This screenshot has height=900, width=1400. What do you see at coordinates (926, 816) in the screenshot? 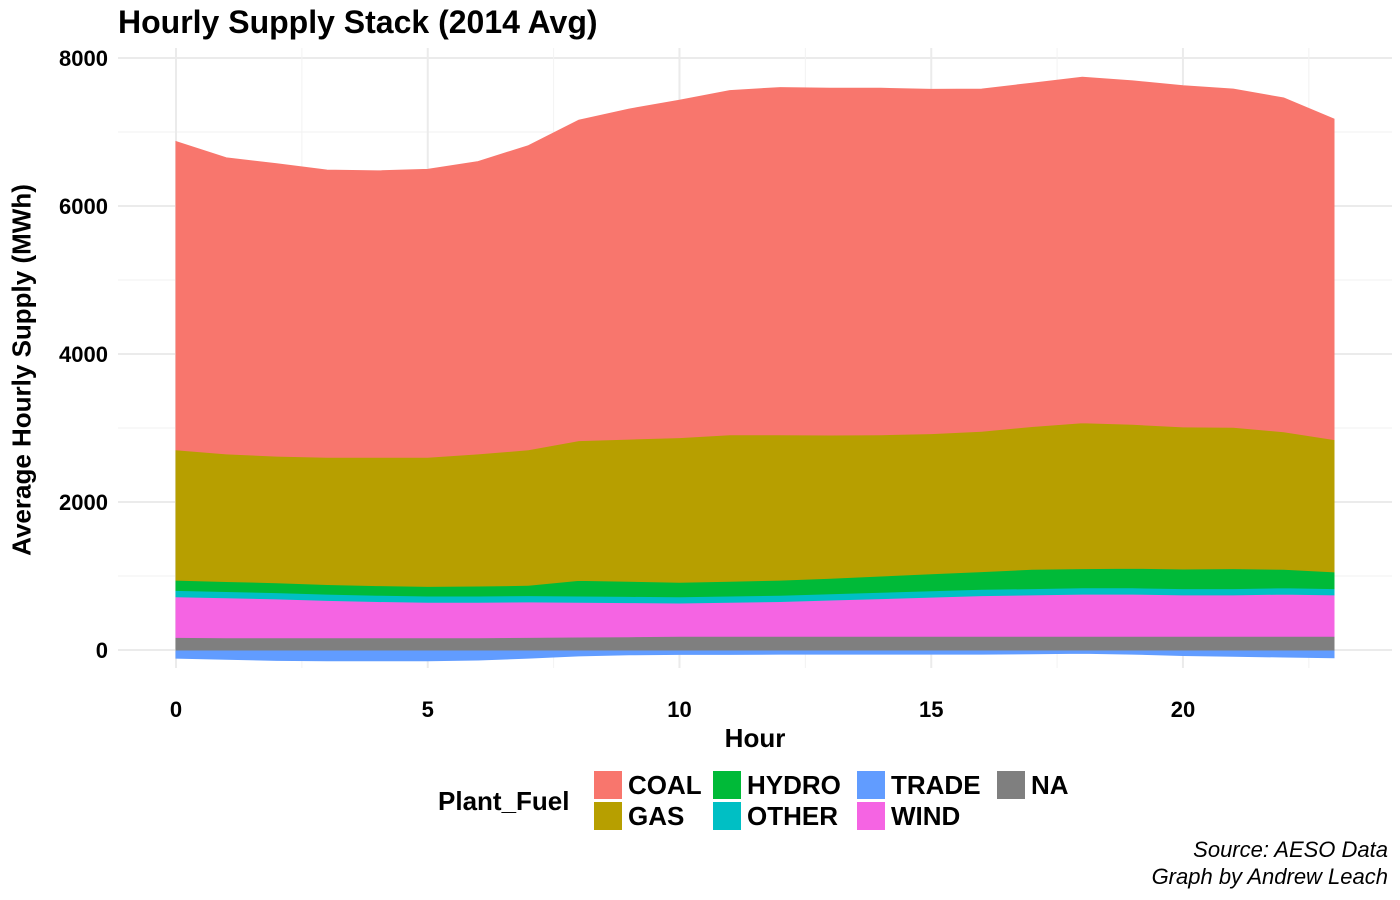
I see `legend-label: WIND` at bounding box center [926, 816].